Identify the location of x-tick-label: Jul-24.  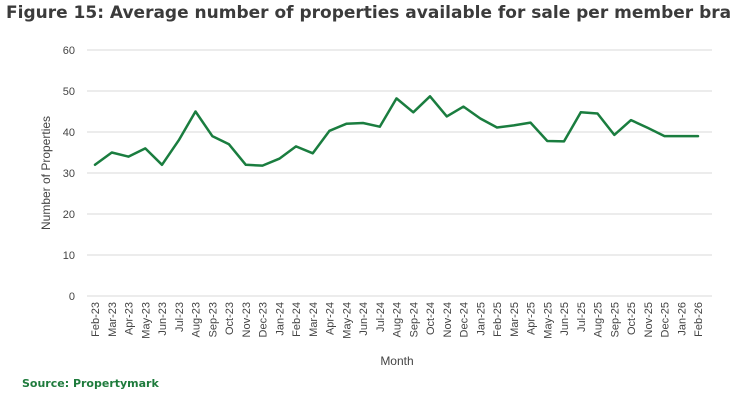
(381, 317).